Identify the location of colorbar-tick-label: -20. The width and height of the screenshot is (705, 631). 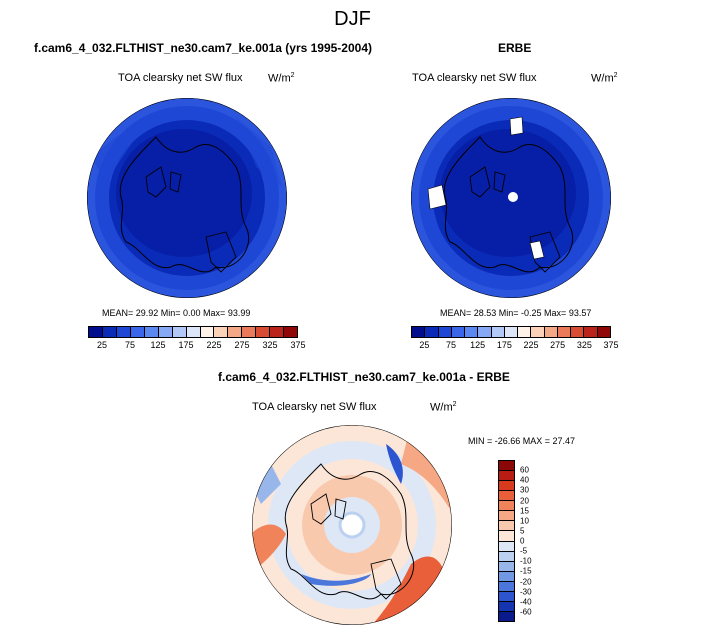
(526, 581).